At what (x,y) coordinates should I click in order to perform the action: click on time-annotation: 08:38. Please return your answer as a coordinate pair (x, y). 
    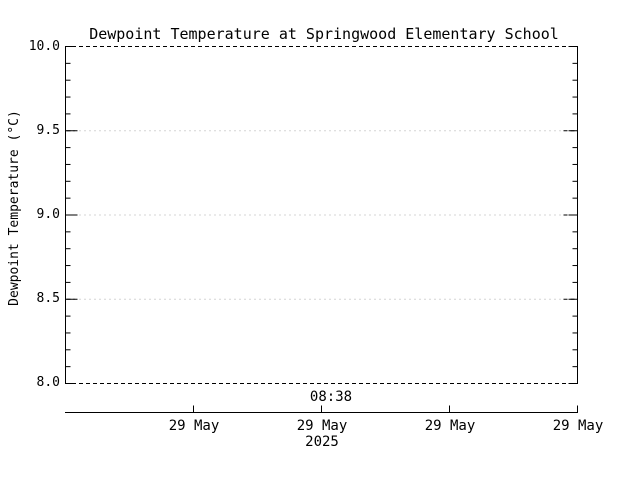
    Looking at the image, I should click on (331, 397).